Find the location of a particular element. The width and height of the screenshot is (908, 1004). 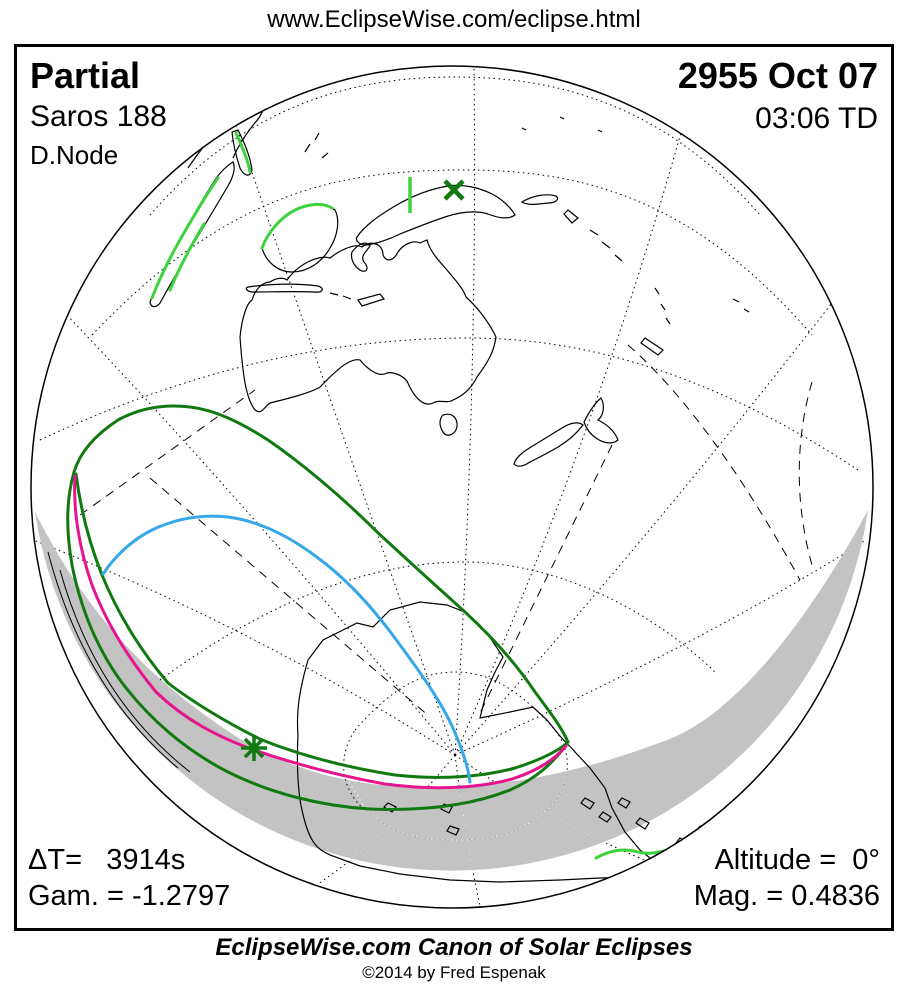

subsolar-point-marker is located at coordinates (454, 190).